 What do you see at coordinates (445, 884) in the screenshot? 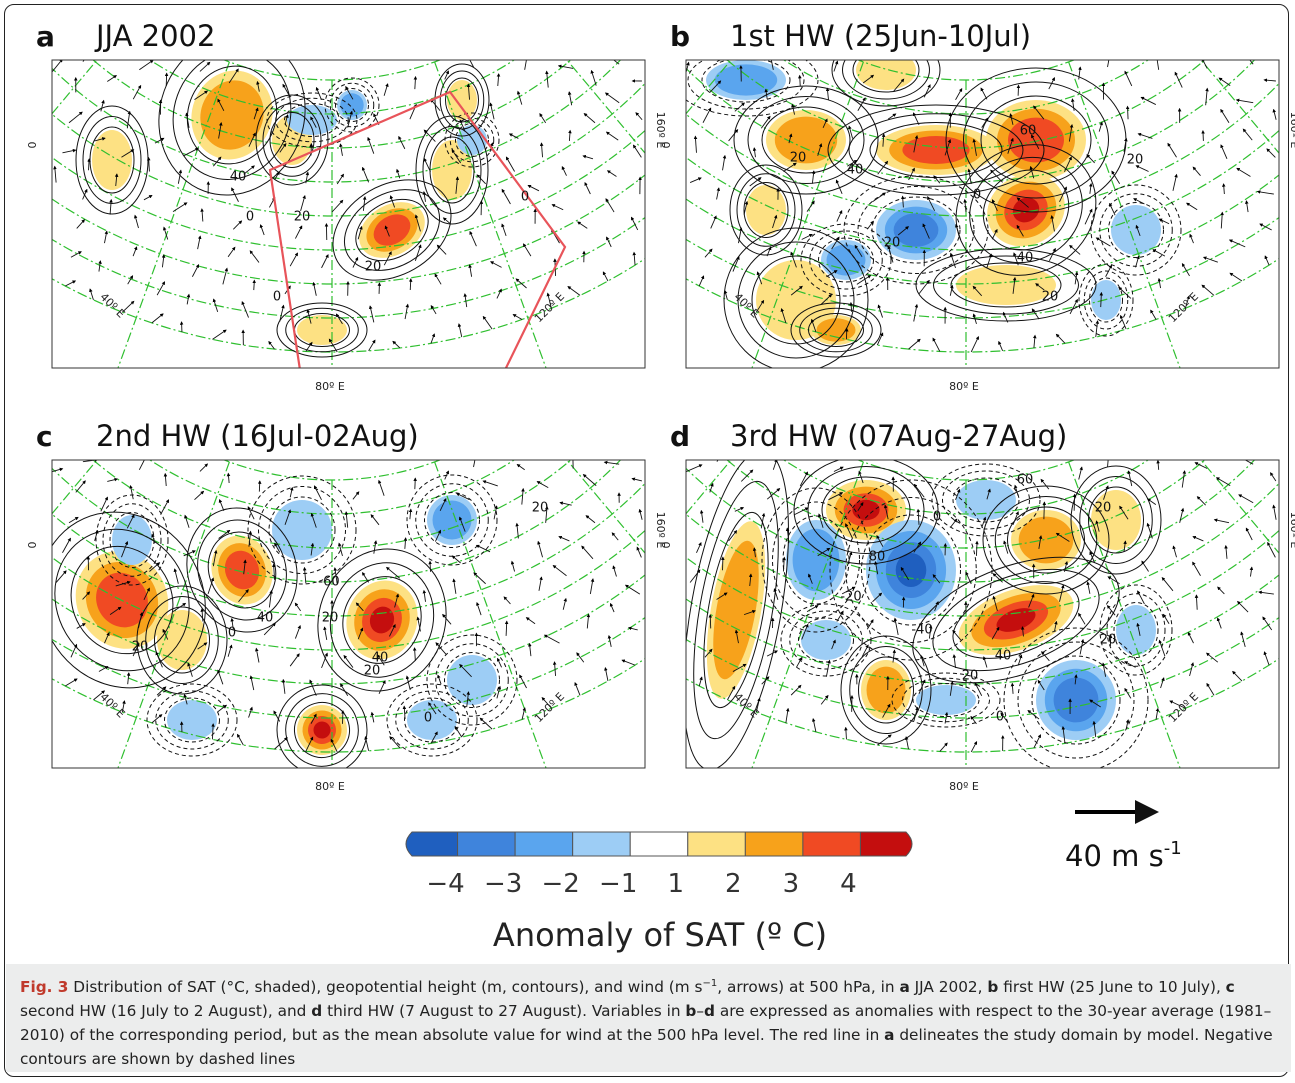
I see `colorbar-tick-label: −4` at bounding box center [445, 884].